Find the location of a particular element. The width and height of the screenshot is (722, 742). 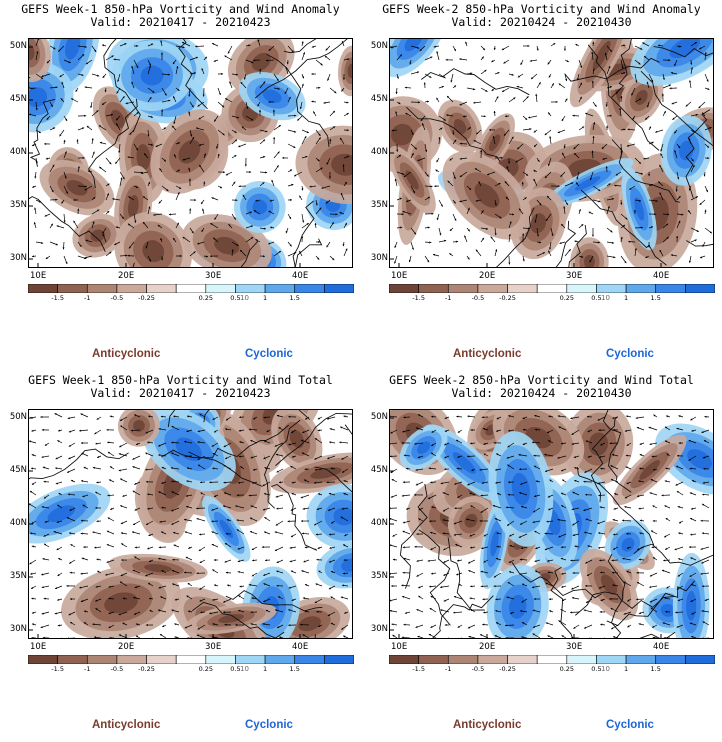

colorbar-label: 1.5 is located at coordinates (655, 298).